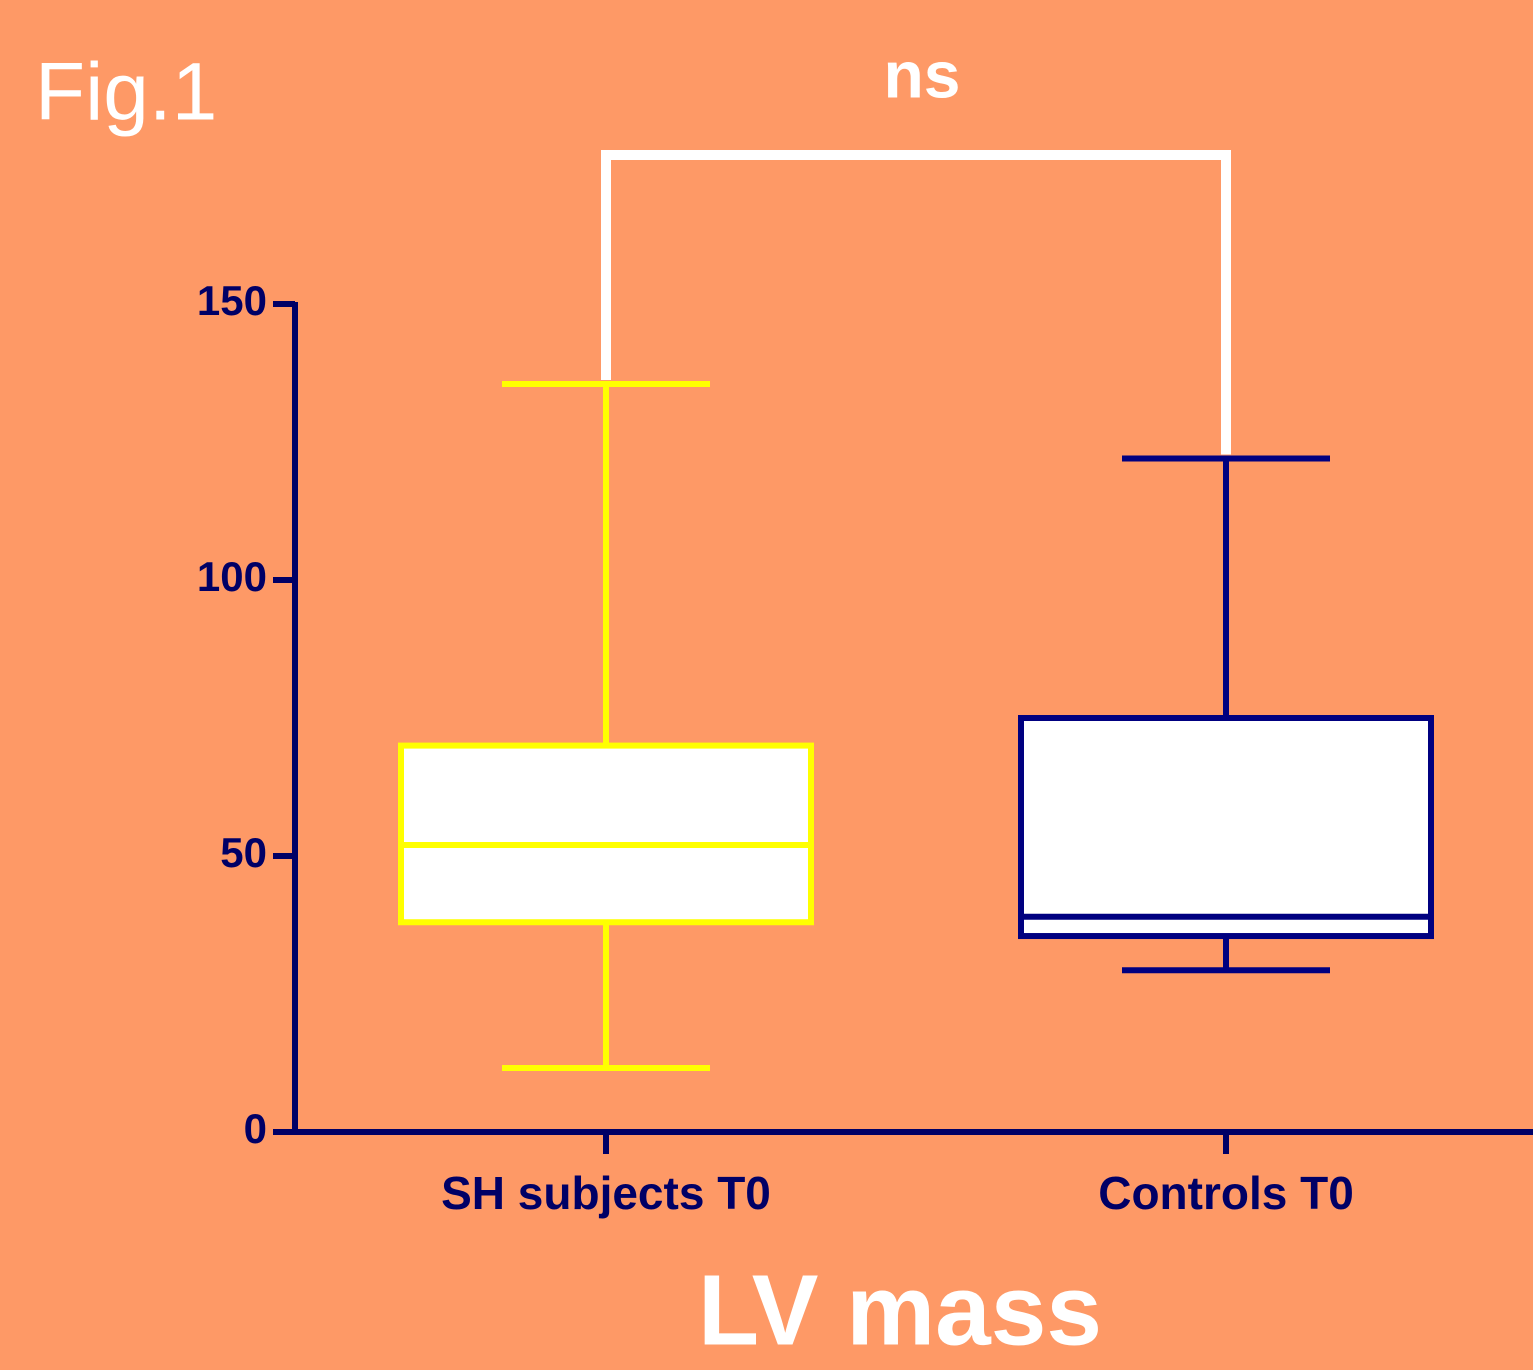  Describe the element at coordinates (916, 302) in the screenshot. I see `significance-bracket` at that location.